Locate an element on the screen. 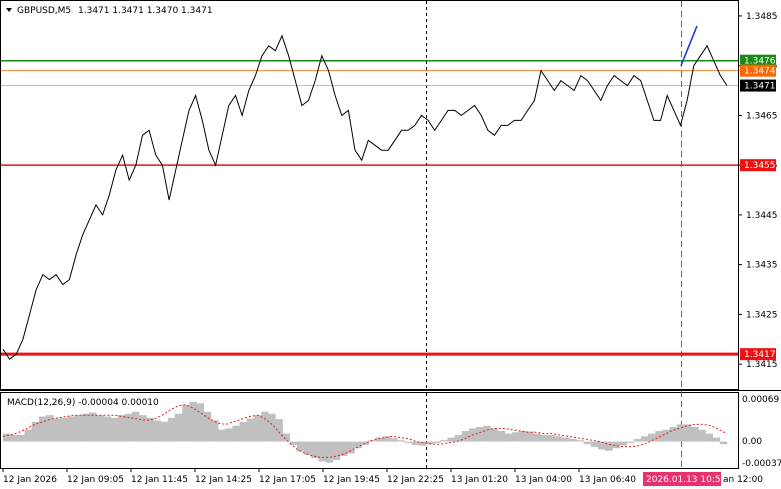 The image size is (781, 489). ohlc-values: 1.3471 1.3471 1.3470 1.3471 is located at coordinates (145, 11).